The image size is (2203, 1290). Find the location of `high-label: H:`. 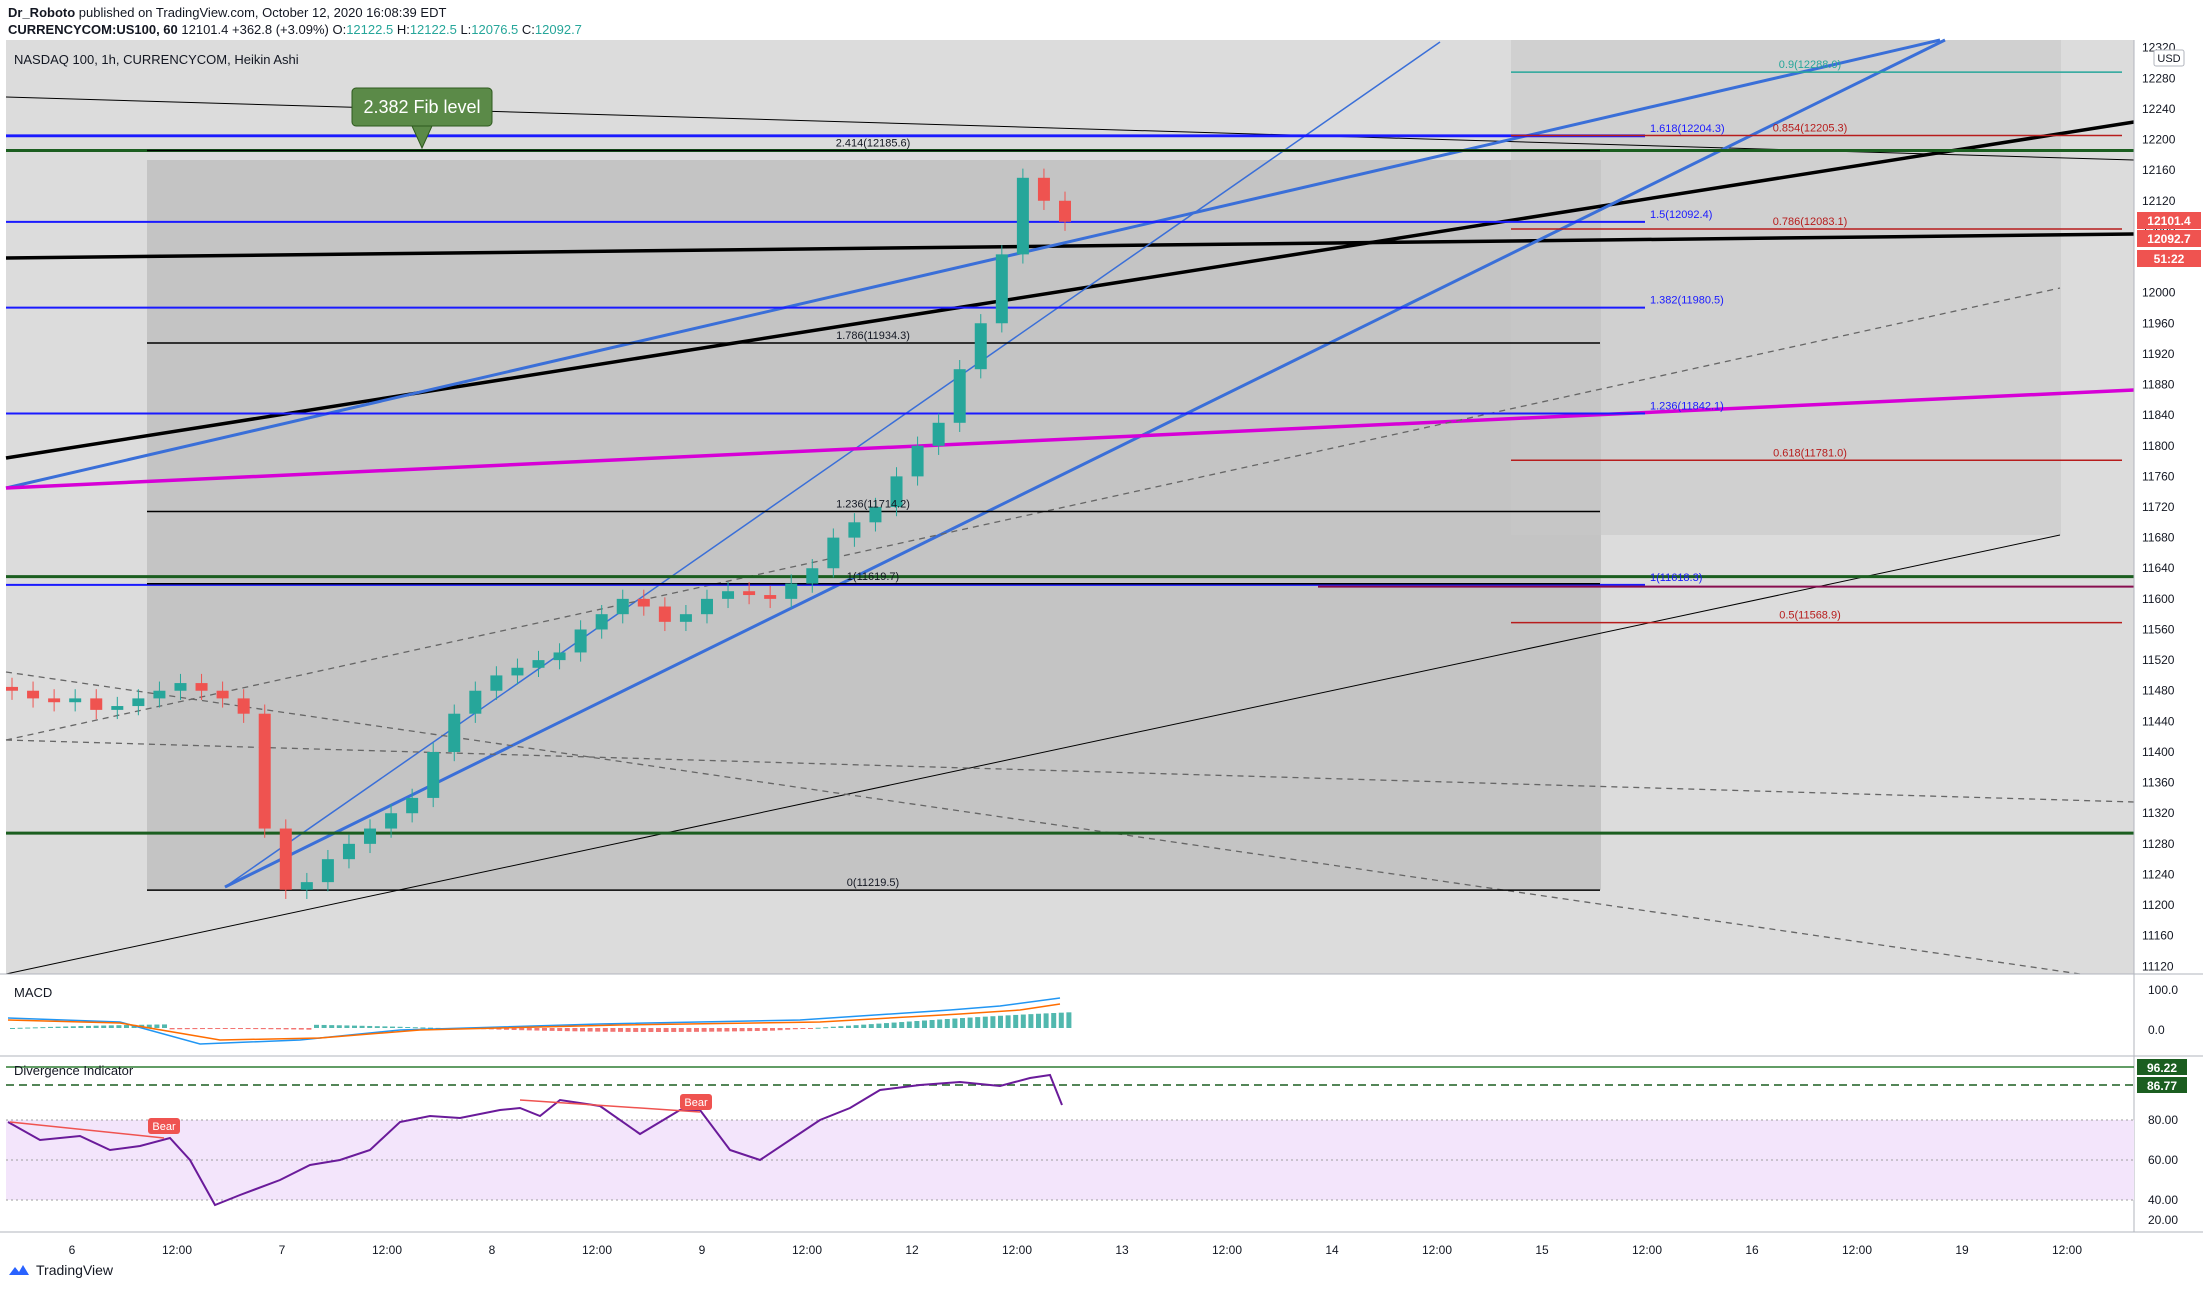

high-label: H: is located at coordinates (403, 29).